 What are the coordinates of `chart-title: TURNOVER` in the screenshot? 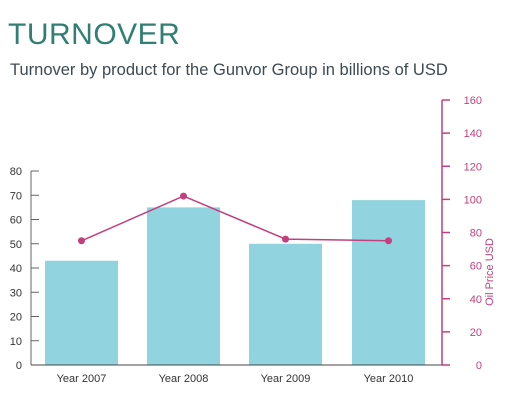 It's located at (94, 34).